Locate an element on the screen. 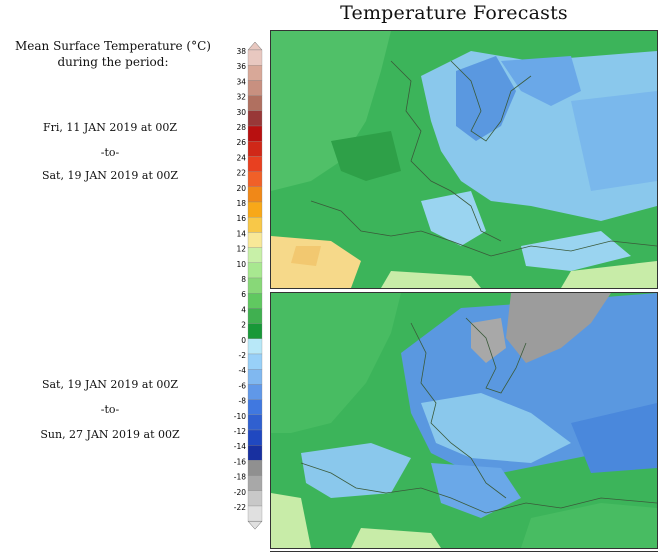 The width and height of the screenshot is (671, 557). scale-label: 0 is located at coordinates (243, 340).